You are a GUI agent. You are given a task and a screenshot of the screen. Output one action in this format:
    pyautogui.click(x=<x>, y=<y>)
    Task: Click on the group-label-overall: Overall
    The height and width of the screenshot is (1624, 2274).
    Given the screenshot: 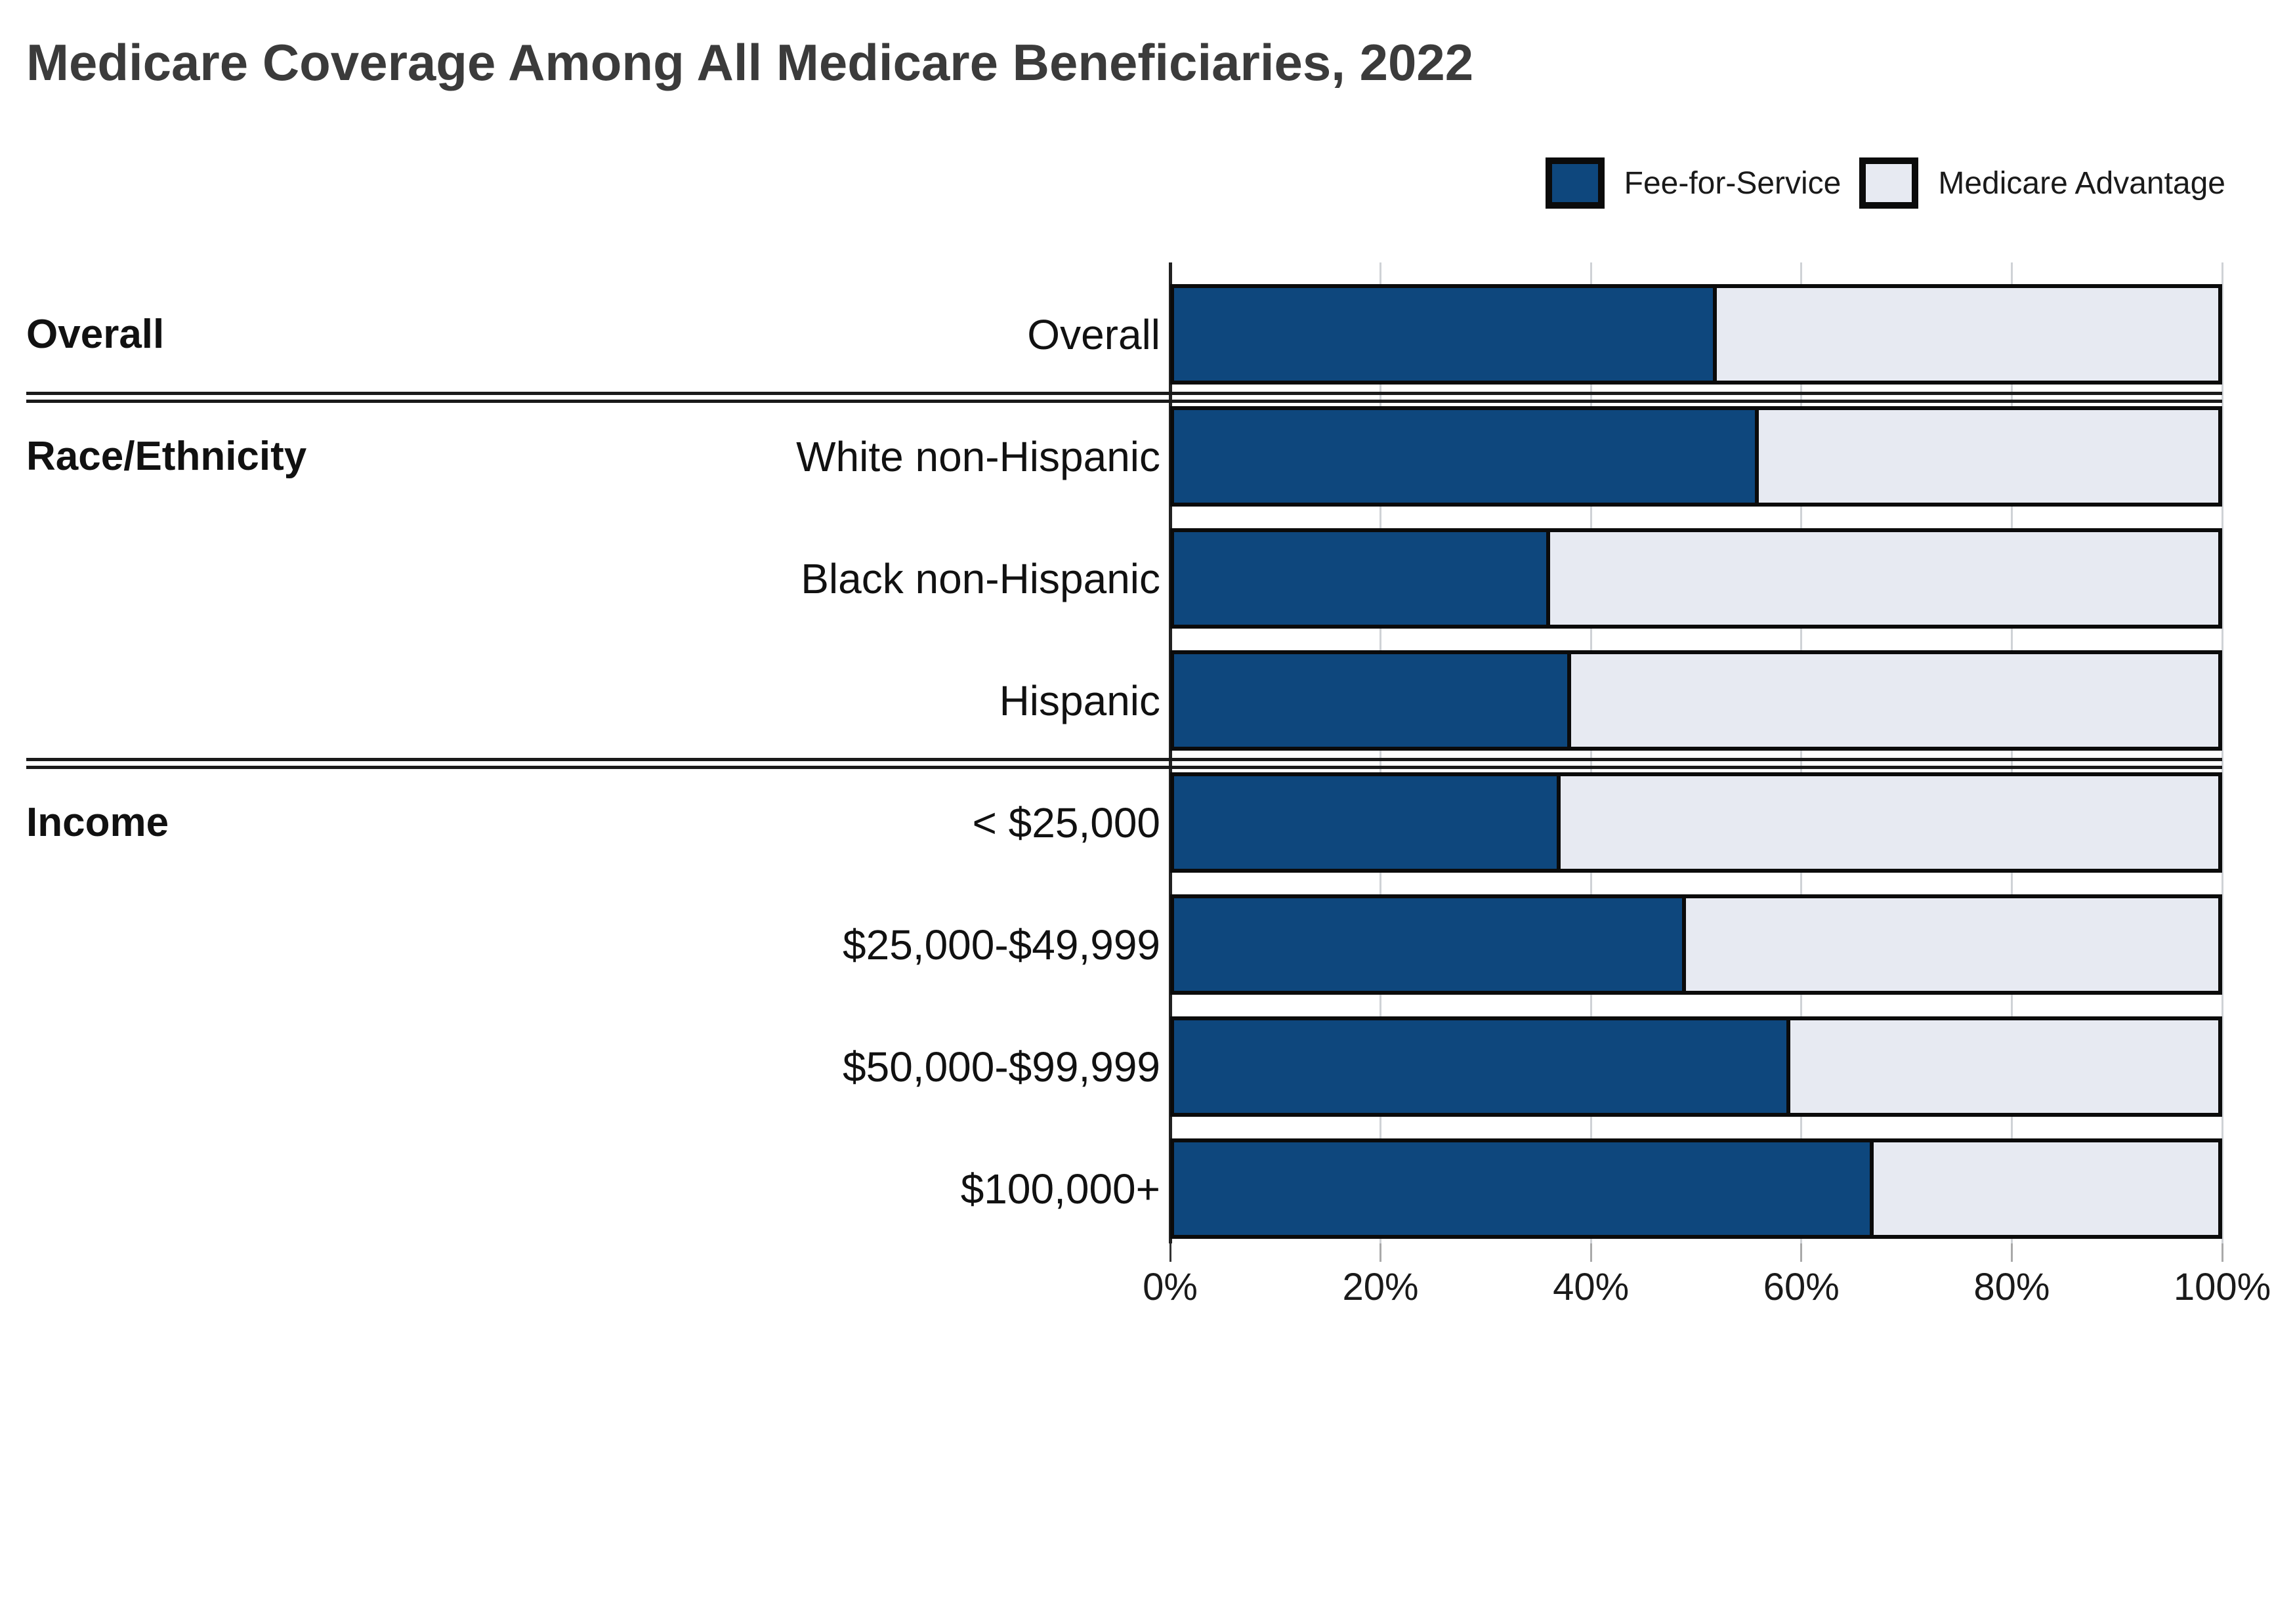 What is the action you would take?
    pyautogui.click(x=95, y=335)
    